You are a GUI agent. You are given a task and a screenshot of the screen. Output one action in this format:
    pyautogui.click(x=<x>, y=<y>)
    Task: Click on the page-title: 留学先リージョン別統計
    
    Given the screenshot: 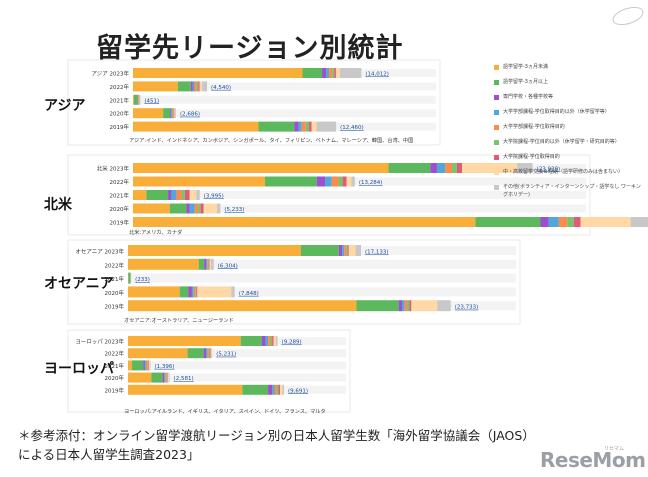 What is the action you would take?
    pyautogui.click(x=250, y=48)
    